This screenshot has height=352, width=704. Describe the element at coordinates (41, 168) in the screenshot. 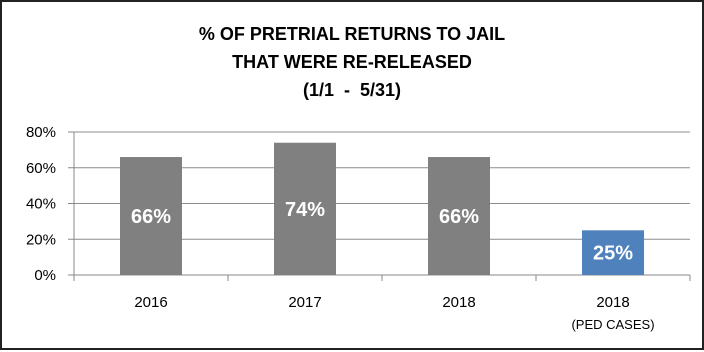

I see `y-tick-label: 60%` at that location.